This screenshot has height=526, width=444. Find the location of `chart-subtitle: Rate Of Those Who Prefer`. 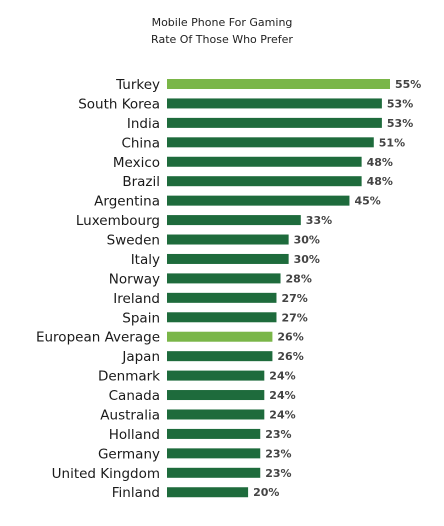

chart-subtitle: Rate Of Those Who Prefer is located at coordinates (222, 39).